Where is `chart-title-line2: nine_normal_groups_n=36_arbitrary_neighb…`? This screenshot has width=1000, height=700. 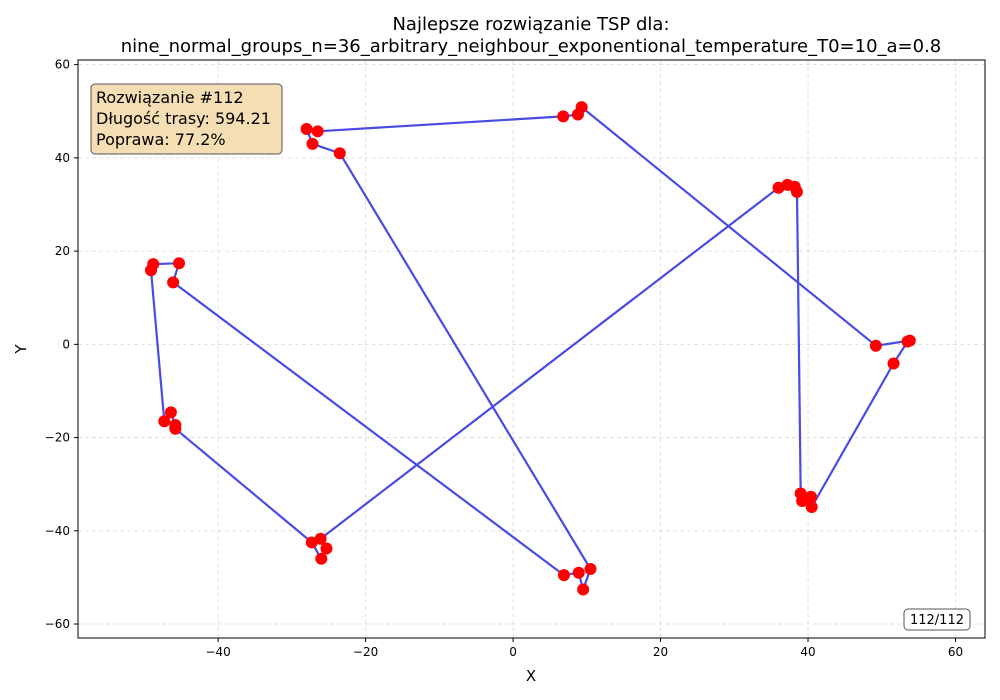
chart-title-line2: nine_normal_groups_n=36_arbitrary_neighb… is located at coordinates (531, 46).